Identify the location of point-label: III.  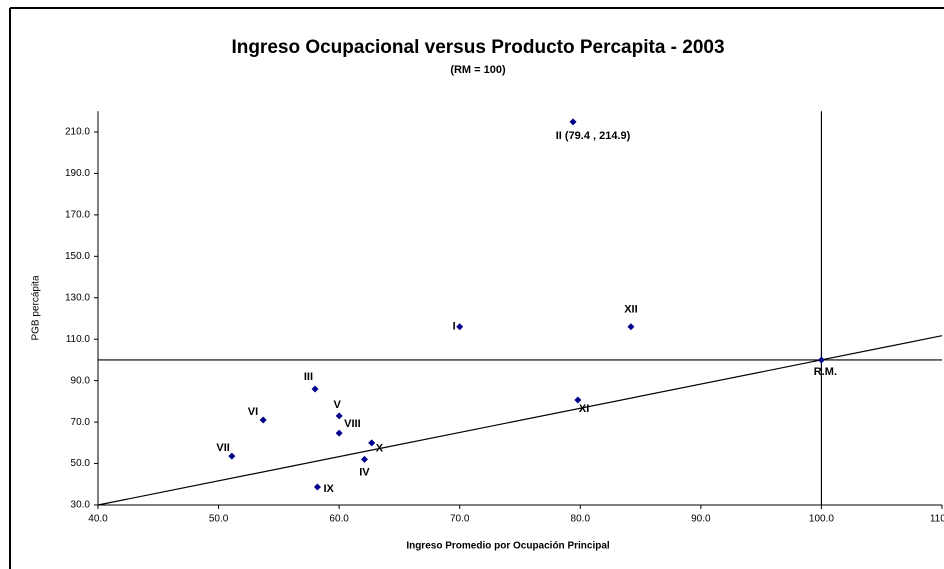
(308, 377).